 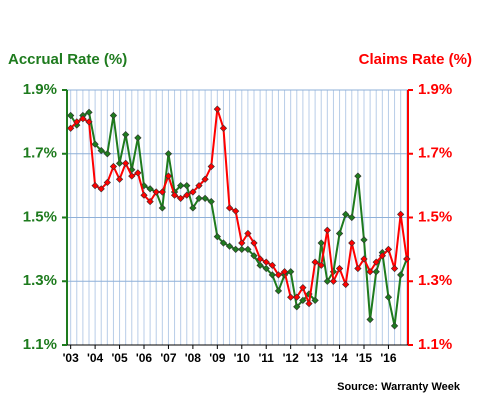 What do you see at coordinates (119, 358) in the screenshot?
I see `x-tick-label: '05` at bounding box center [119, 358].